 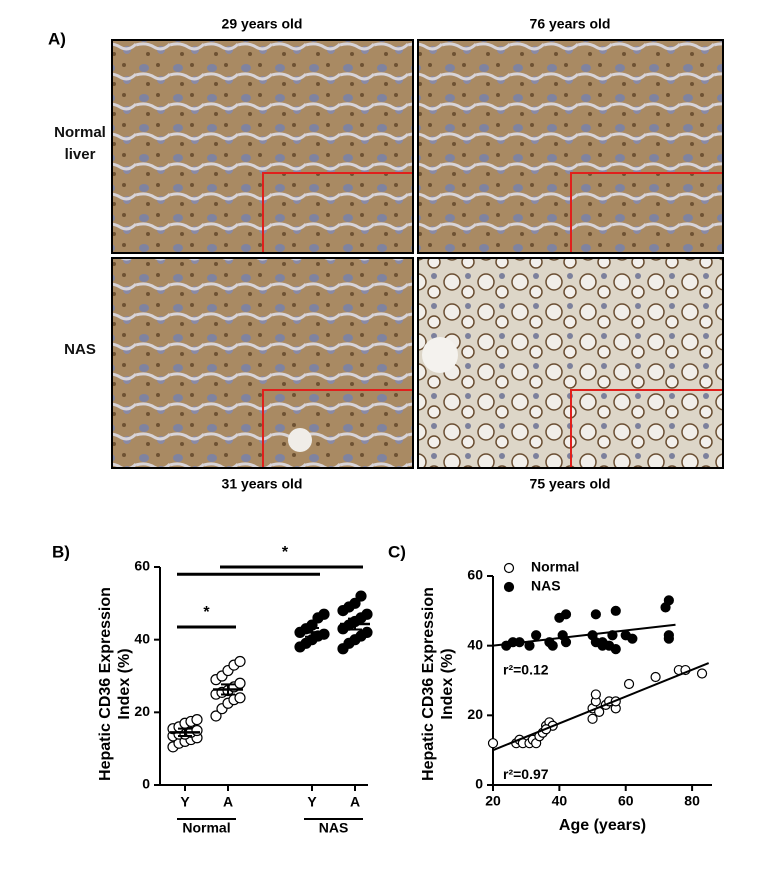 What do you see at coordinates (262, 363) in the screenshot?
I see `micrograph` at bounding box center [262, 363].